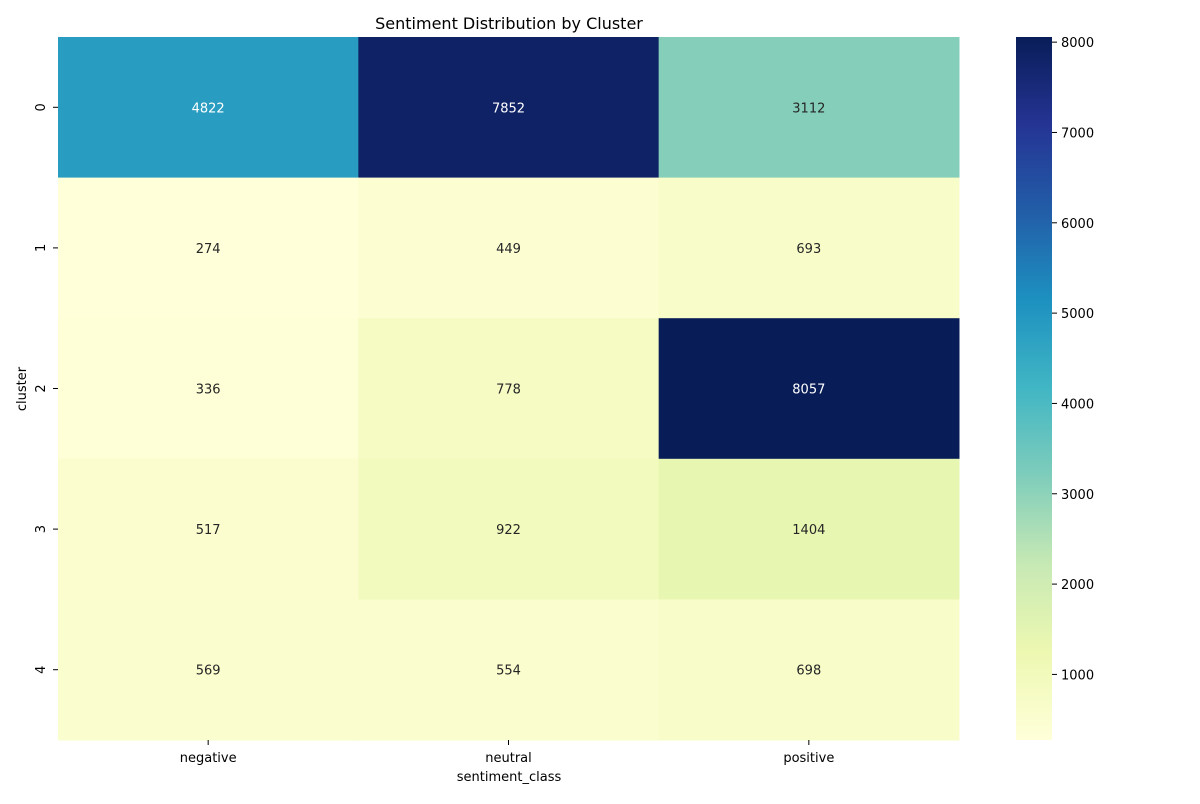 This screenshot has width=1200, height=804. I want to click on cell-value-label: 778, so click(508, 390).